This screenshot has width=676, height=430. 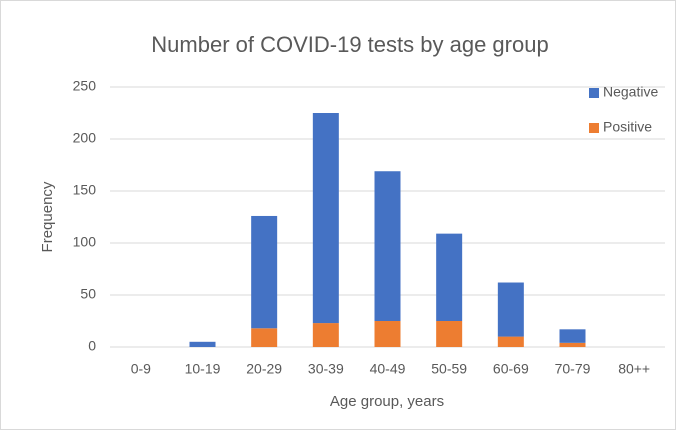 I want to click on y-axis-label: Frequency, so click(x=47, y=216).